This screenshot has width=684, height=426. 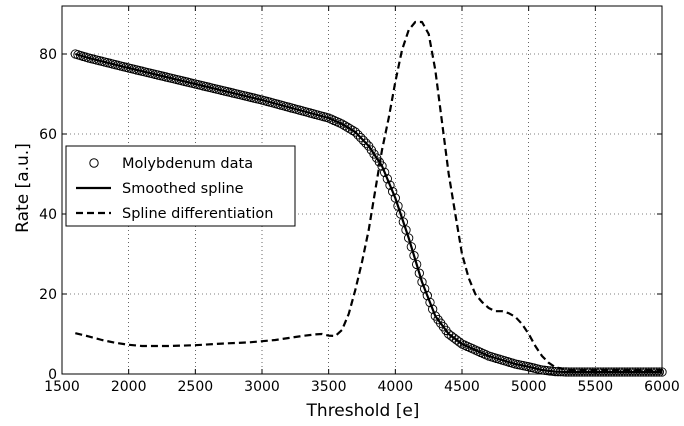 What do you see at coordinates (196, 387) in the screenshot?
I see `x-tick-label: 2500` at bounding box center [196, 387].